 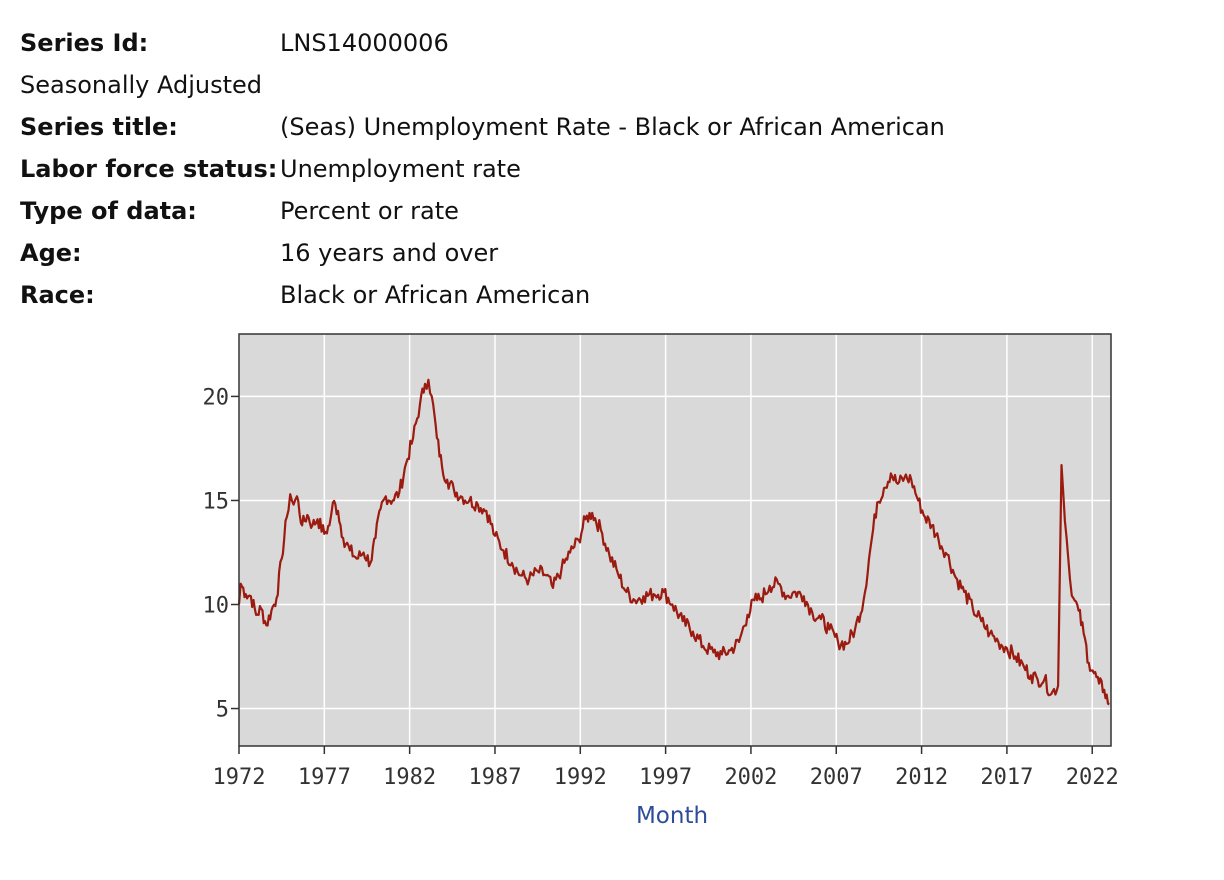 What do you see at coordinates (216, 501) in the screenshot?
I see `y-tick-label: 15` at bounding box center [216, 501].